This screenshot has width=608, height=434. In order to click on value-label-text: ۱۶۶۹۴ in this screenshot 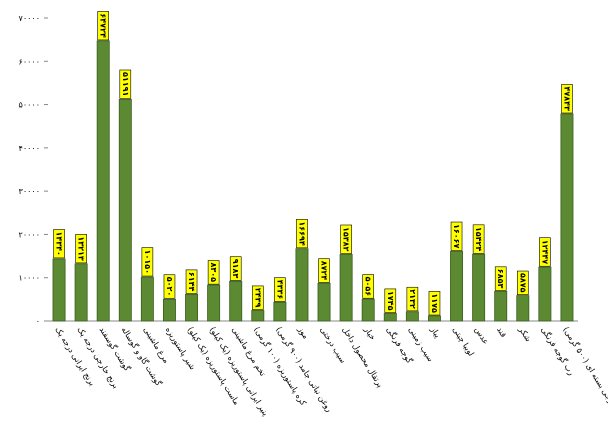, I will do `click(301, 233)`.